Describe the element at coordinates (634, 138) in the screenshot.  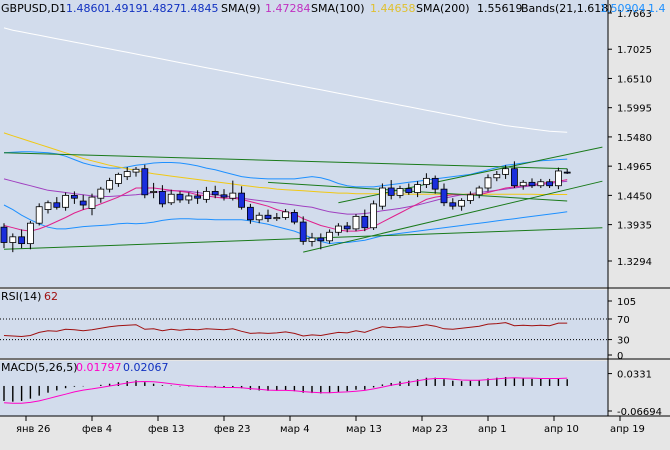
I see `price-tick-label: 1.5480` at that location.